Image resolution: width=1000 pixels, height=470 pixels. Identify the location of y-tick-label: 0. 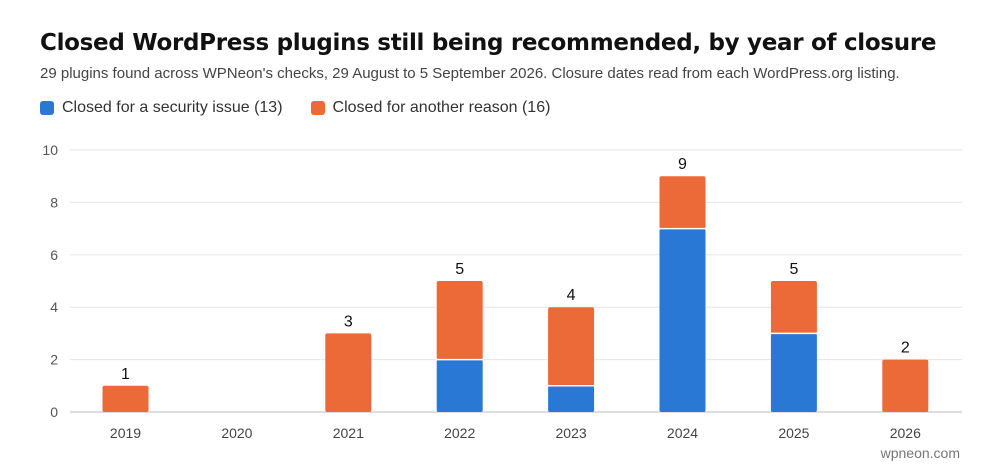
(54, 412).